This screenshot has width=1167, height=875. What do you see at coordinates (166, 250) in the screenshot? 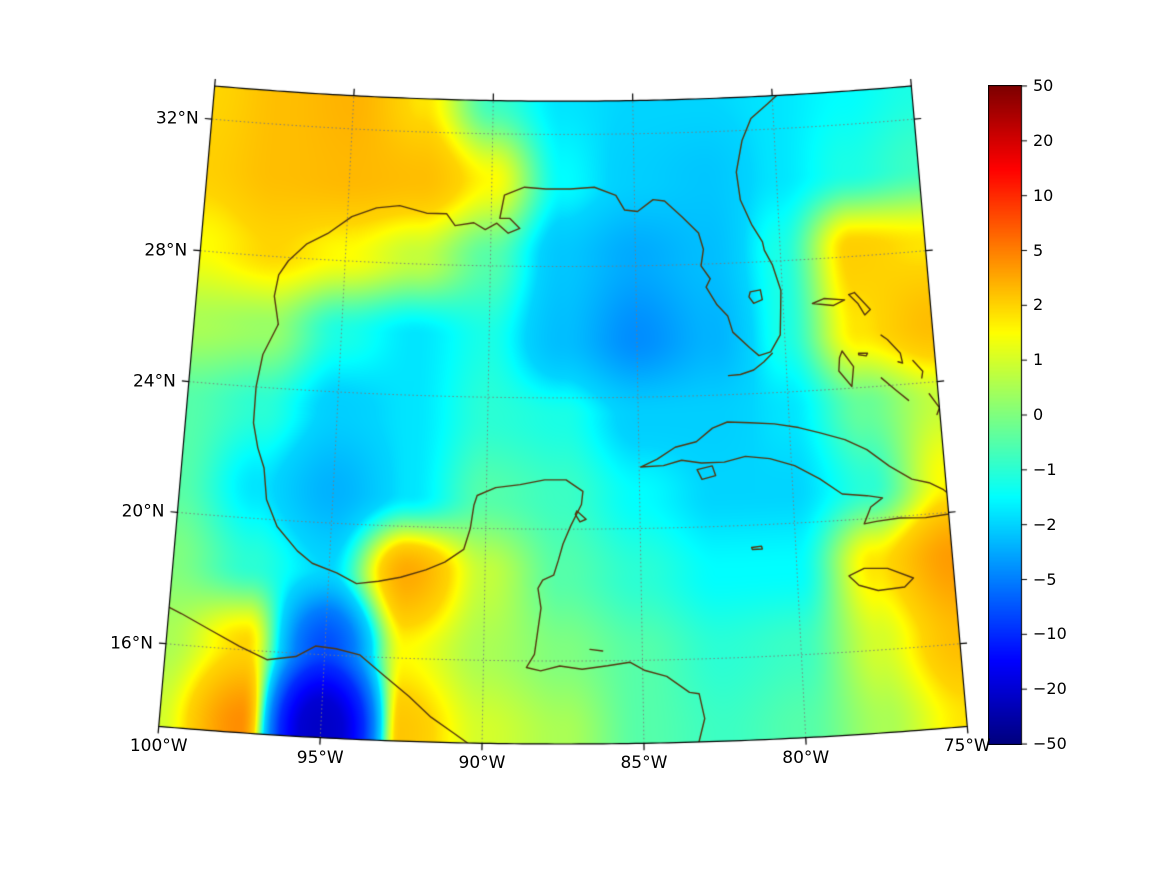
I see `lat-tick-label: 28°N` at bounding box center [166, 250].